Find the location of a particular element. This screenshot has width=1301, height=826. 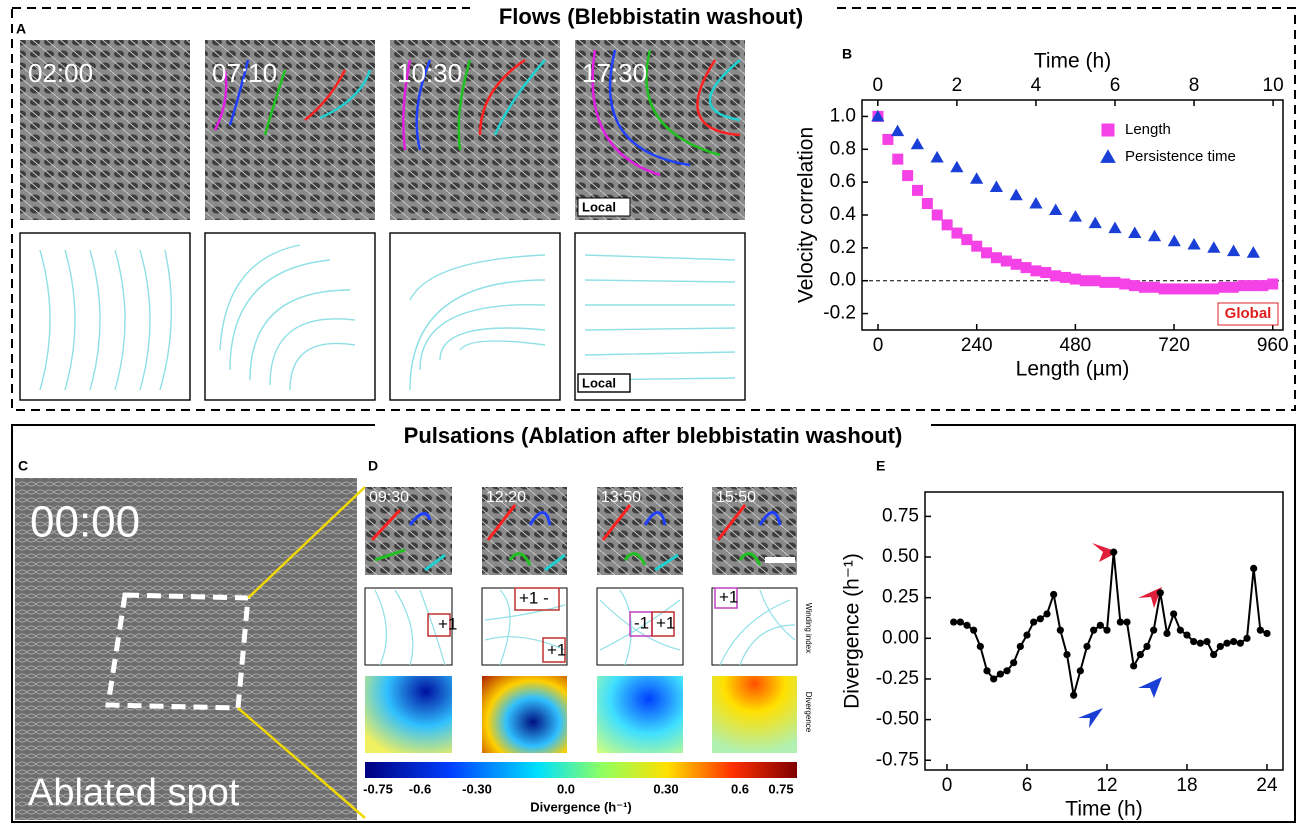

panel-label: C is located at coordinates (23, 466).